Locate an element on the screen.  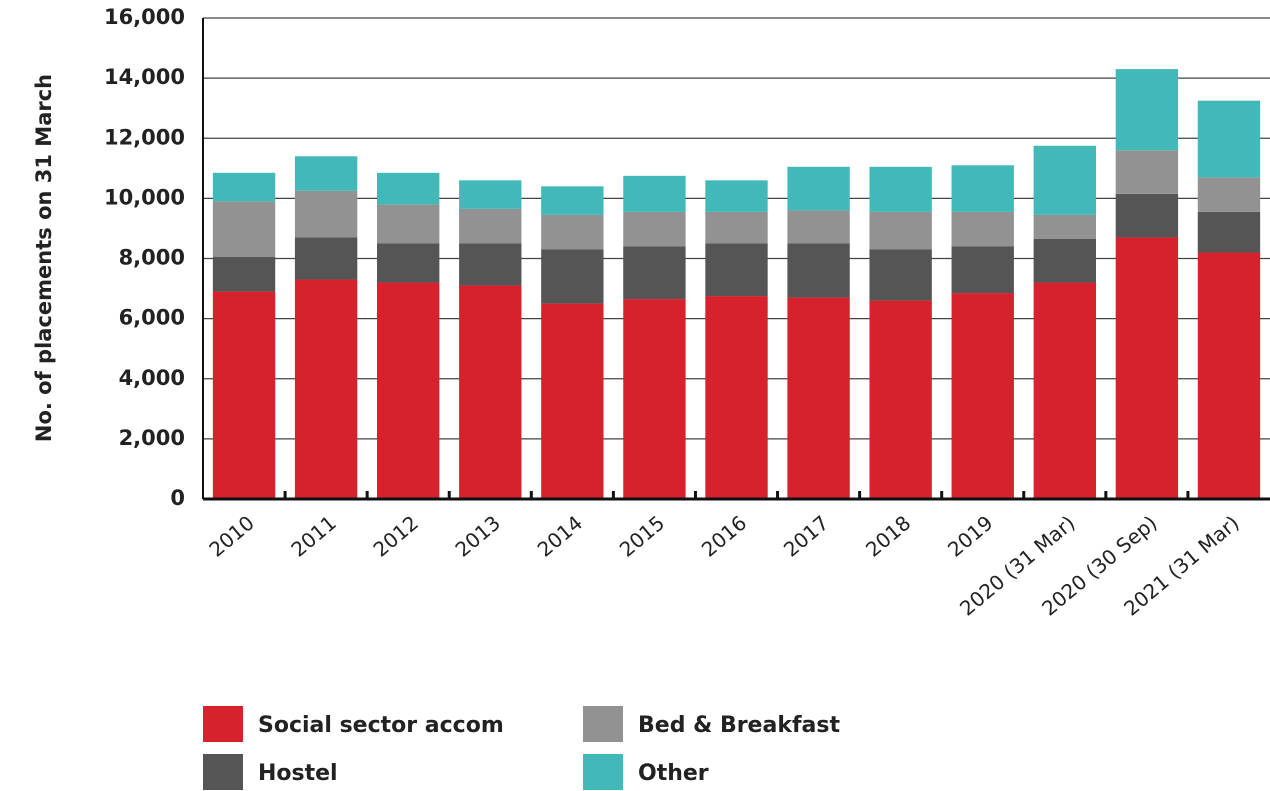
x-tick-label: 2018 is located at coordinates (888, 536).